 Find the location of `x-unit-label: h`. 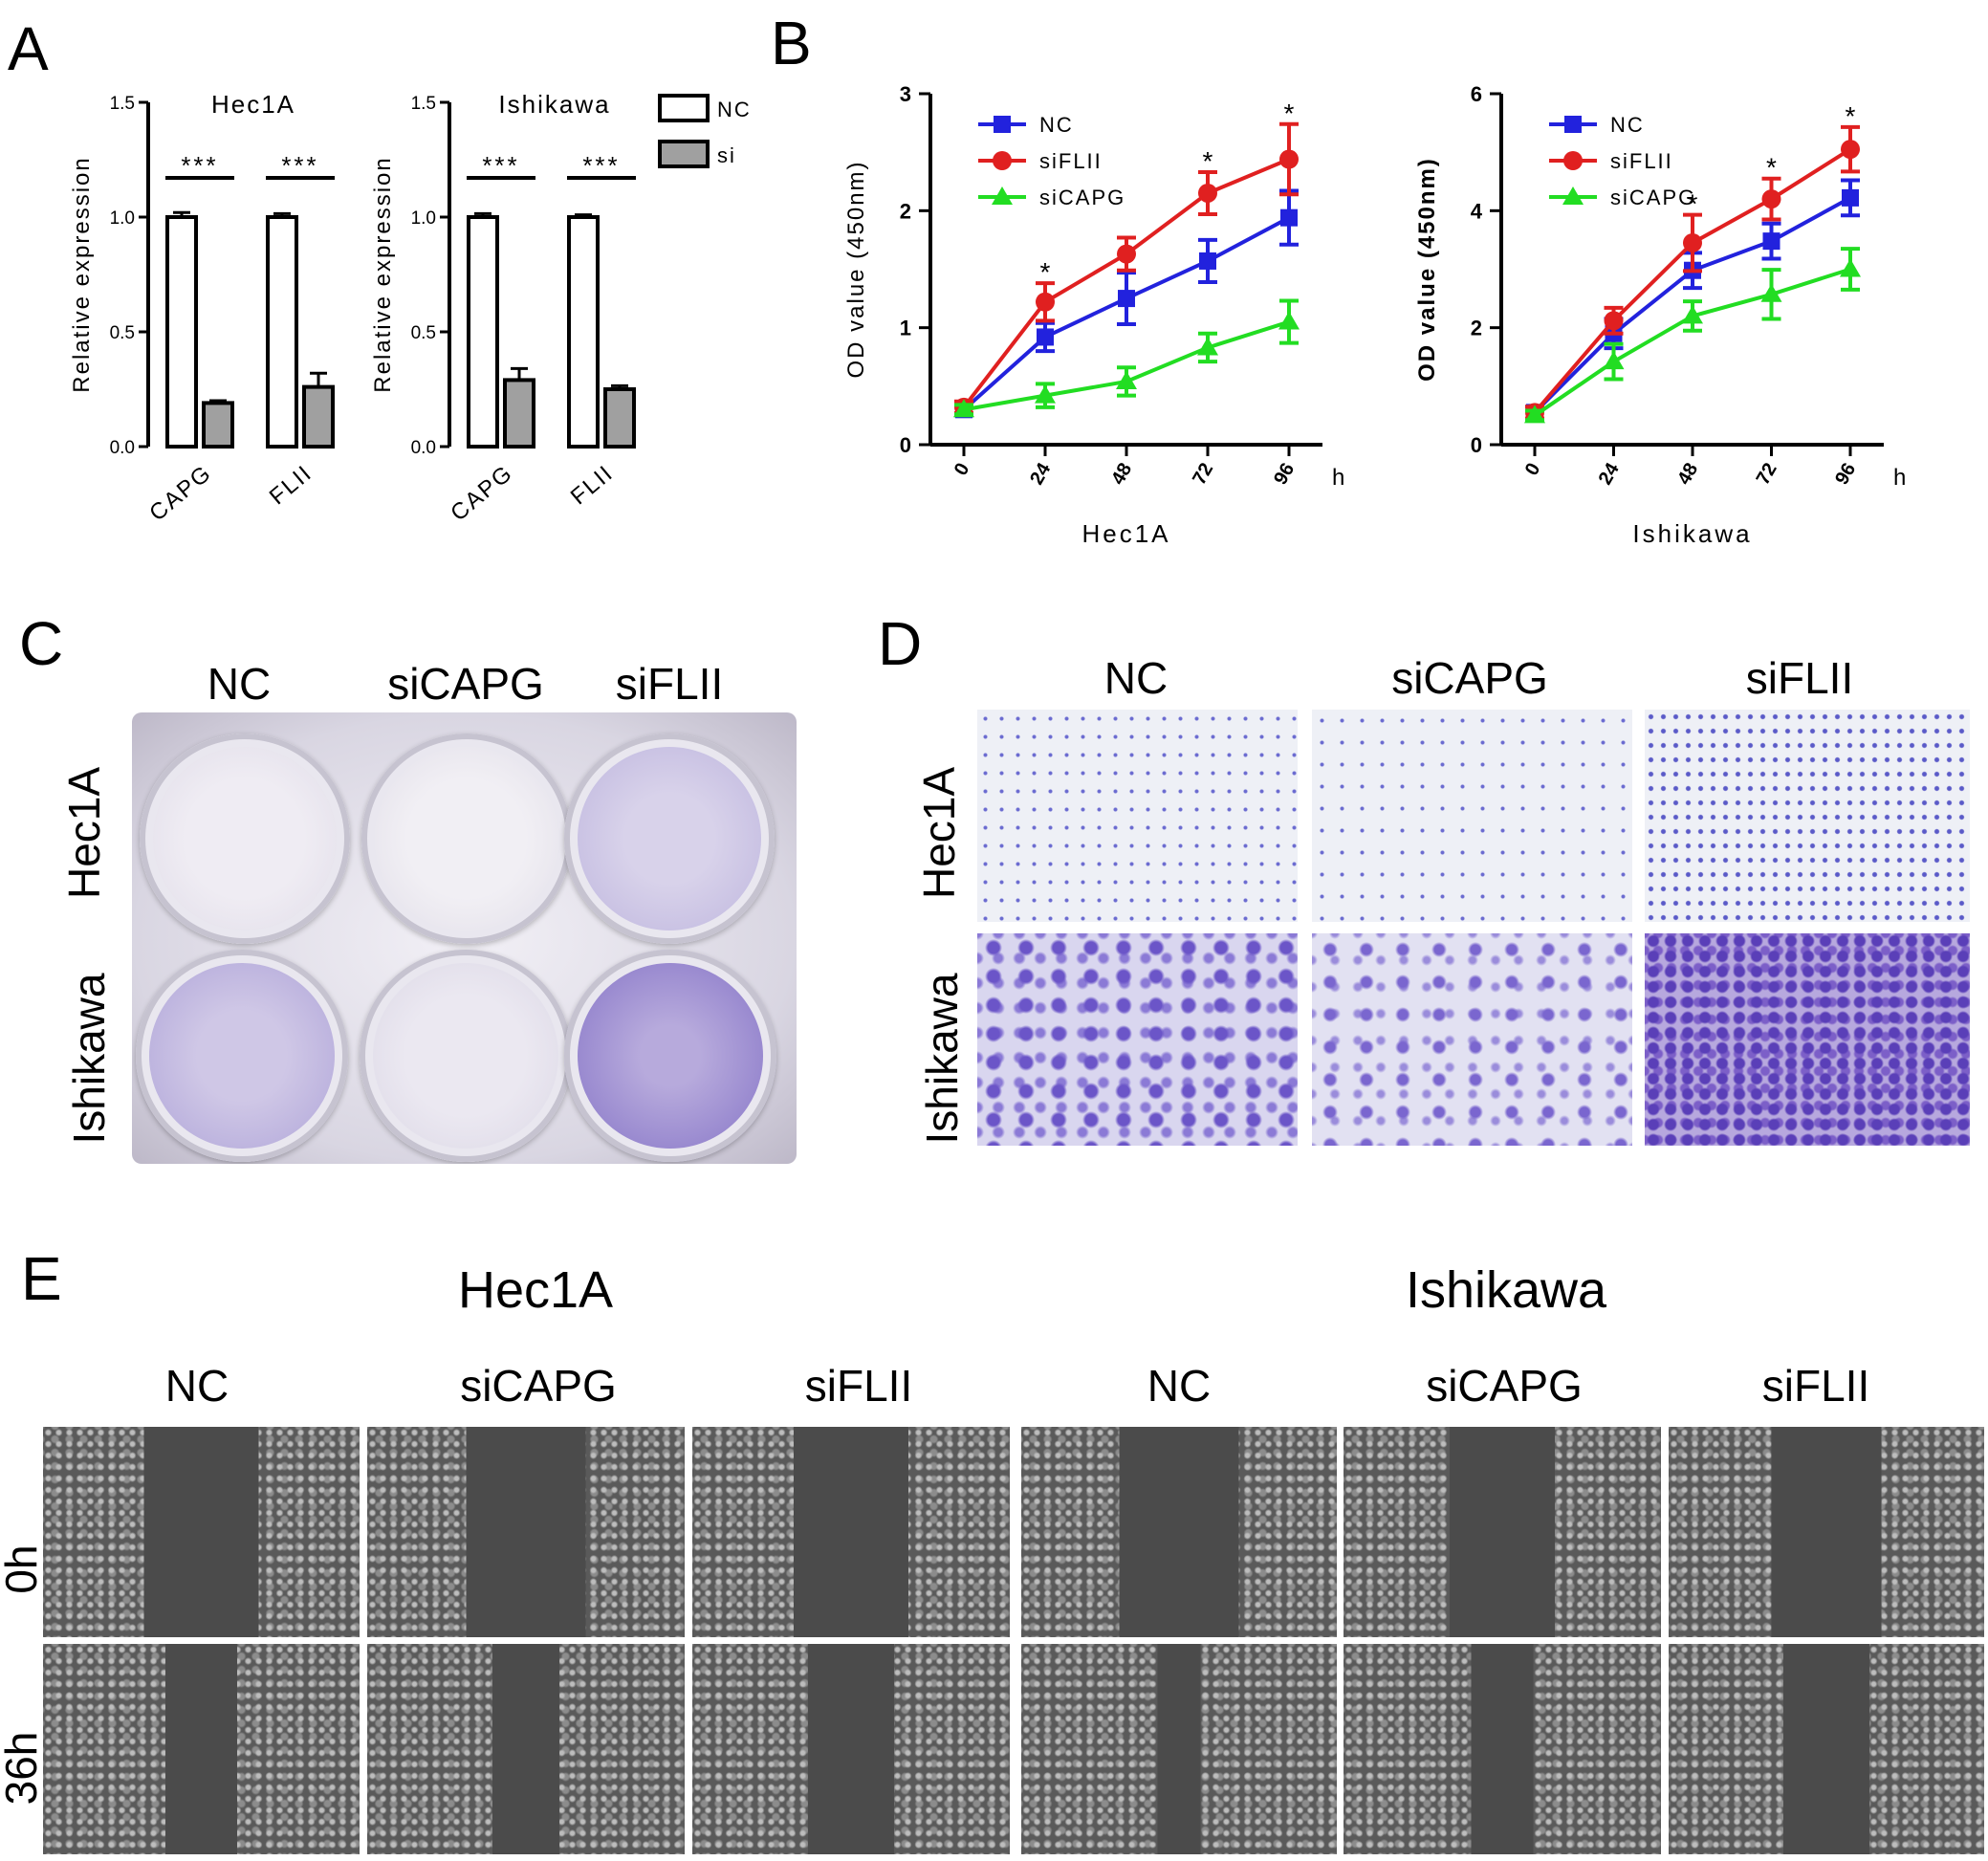

x-unit-label: h is located at coordinates (1899, 478).